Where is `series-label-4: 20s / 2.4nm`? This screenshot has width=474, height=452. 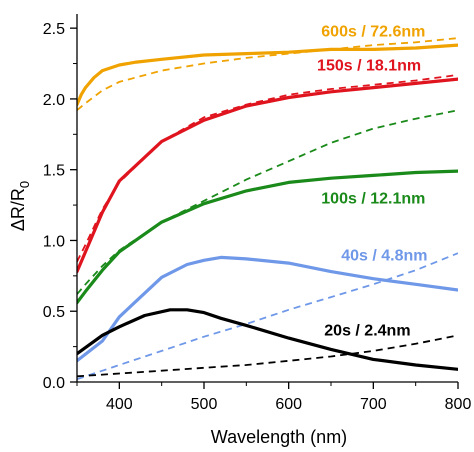
series-label-4: 20s / 2.4nm is located at coordinates (367, 330).